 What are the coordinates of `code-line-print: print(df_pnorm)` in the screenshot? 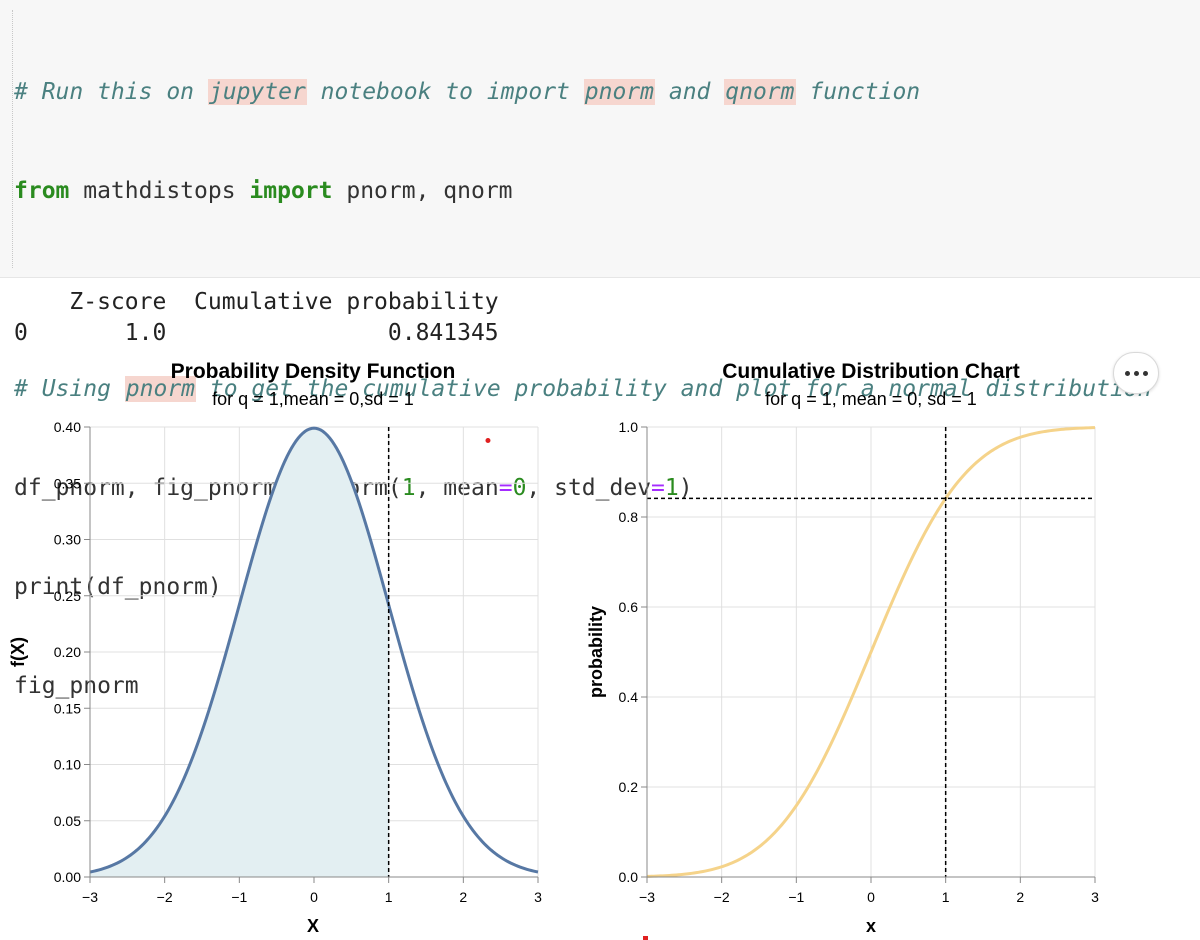 It's located at (118, 587).